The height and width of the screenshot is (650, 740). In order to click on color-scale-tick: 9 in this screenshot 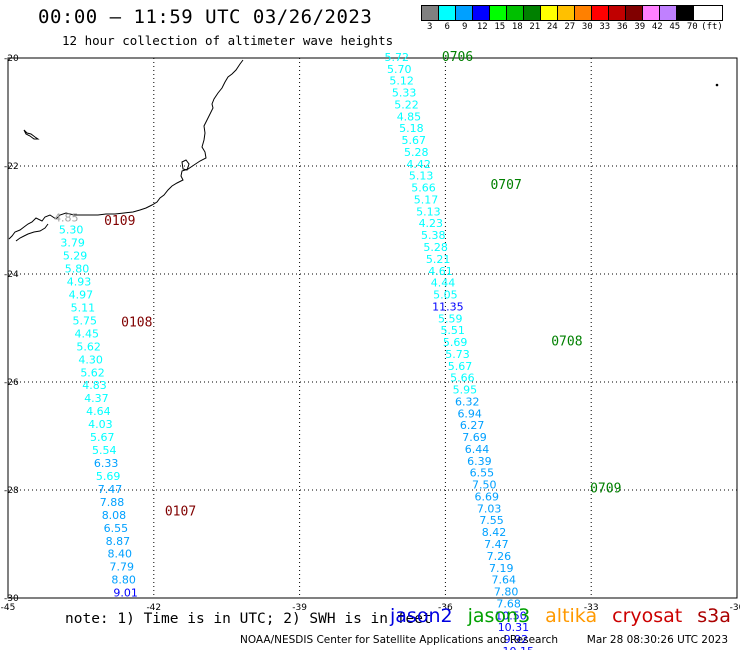, I will do `click(465, 27)`.